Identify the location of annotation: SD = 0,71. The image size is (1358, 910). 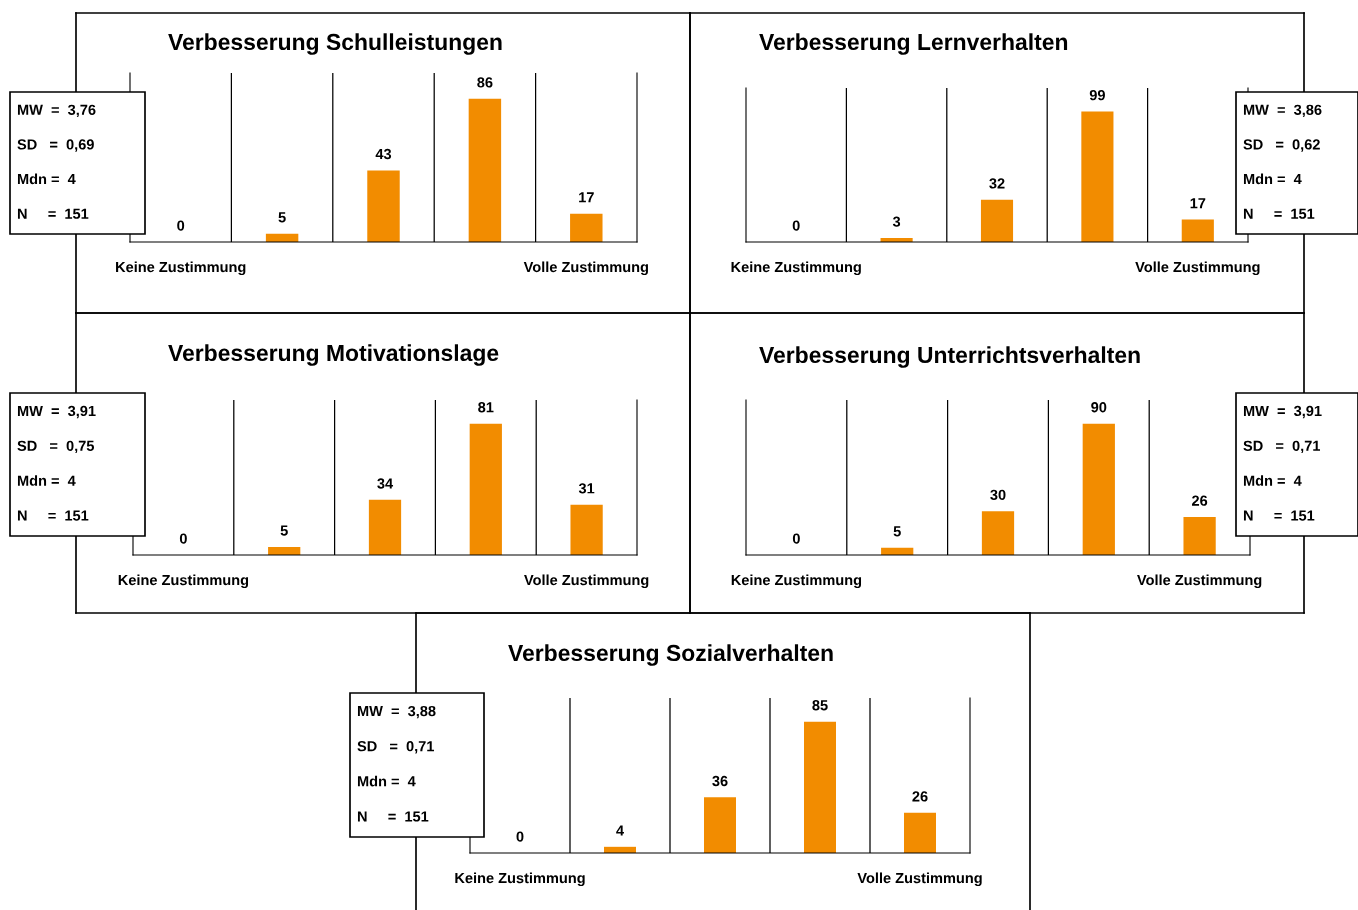
(1282, 447).